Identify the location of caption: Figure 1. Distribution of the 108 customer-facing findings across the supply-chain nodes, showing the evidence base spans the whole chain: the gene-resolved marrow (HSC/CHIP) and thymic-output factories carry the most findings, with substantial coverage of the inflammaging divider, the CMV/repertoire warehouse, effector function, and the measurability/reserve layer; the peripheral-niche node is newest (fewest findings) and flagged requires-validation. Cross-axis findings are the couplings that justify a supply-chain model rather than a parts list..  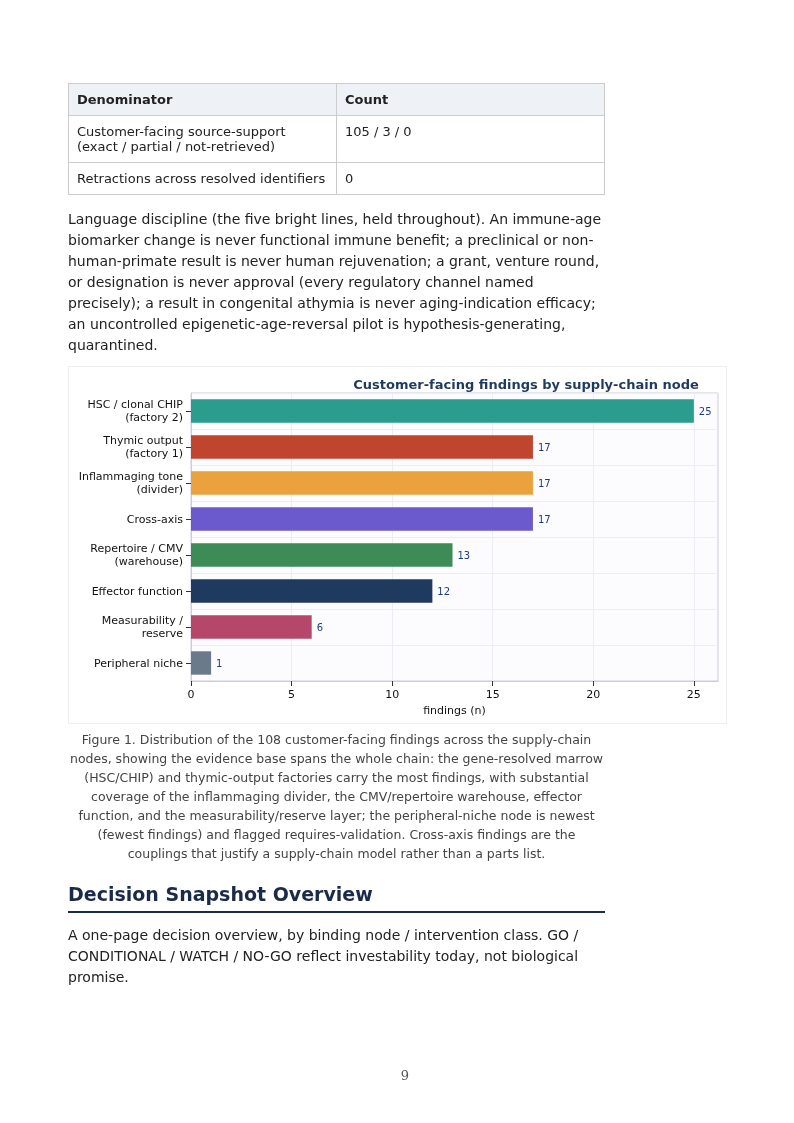
(336, 797).